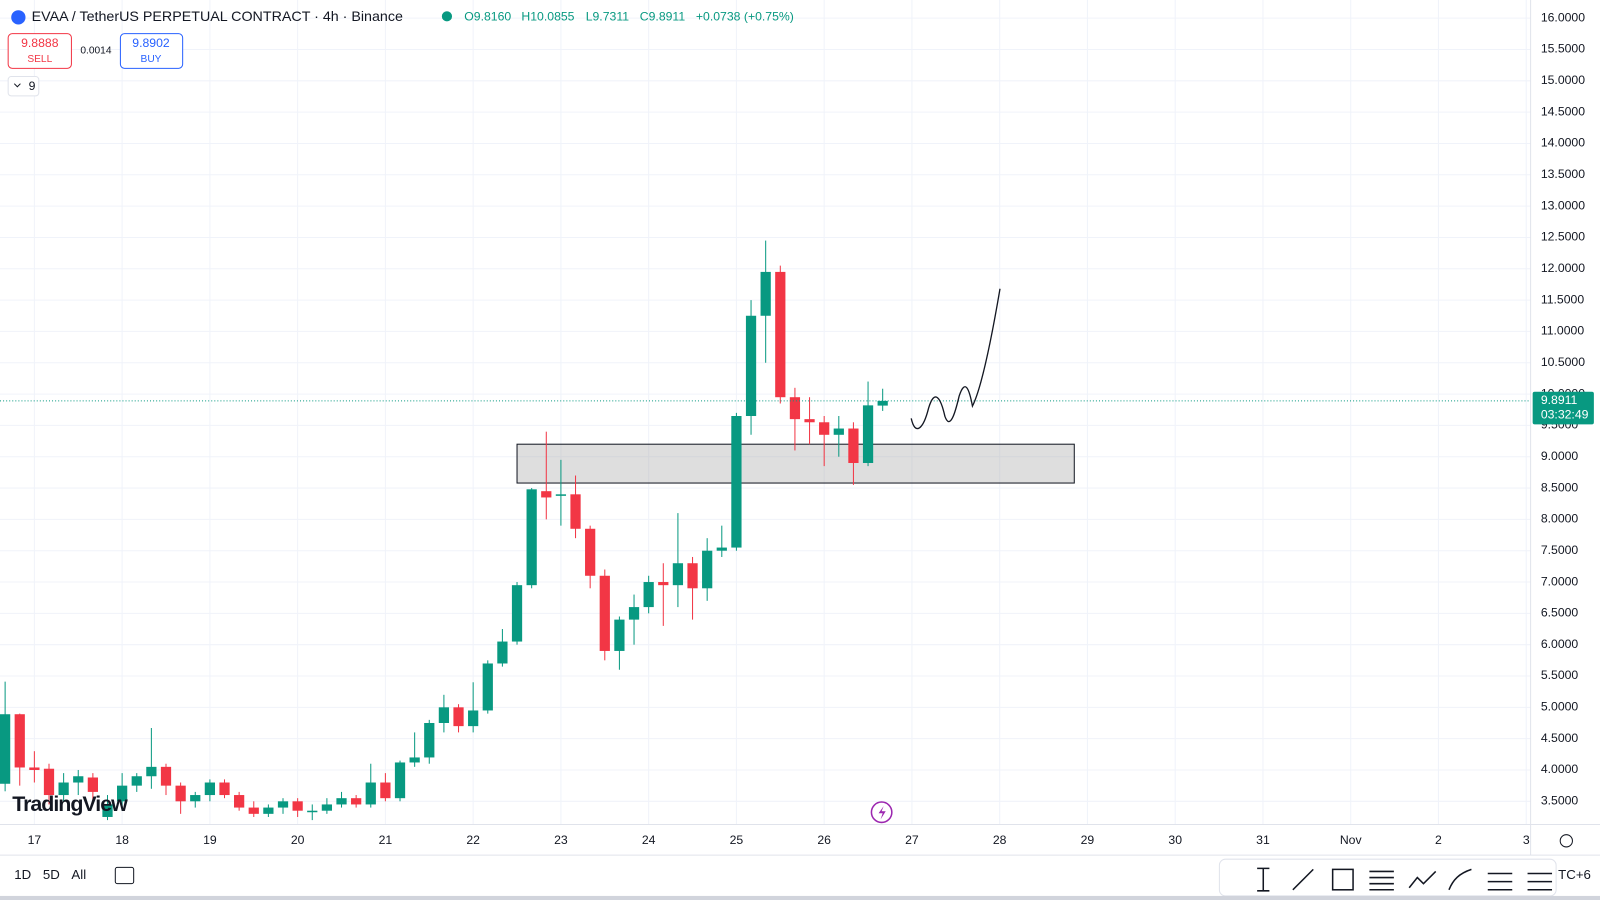 The width and height of the screenshot is (1600, 900). I want to click on x-tick-label: 18, so click(122, 840).